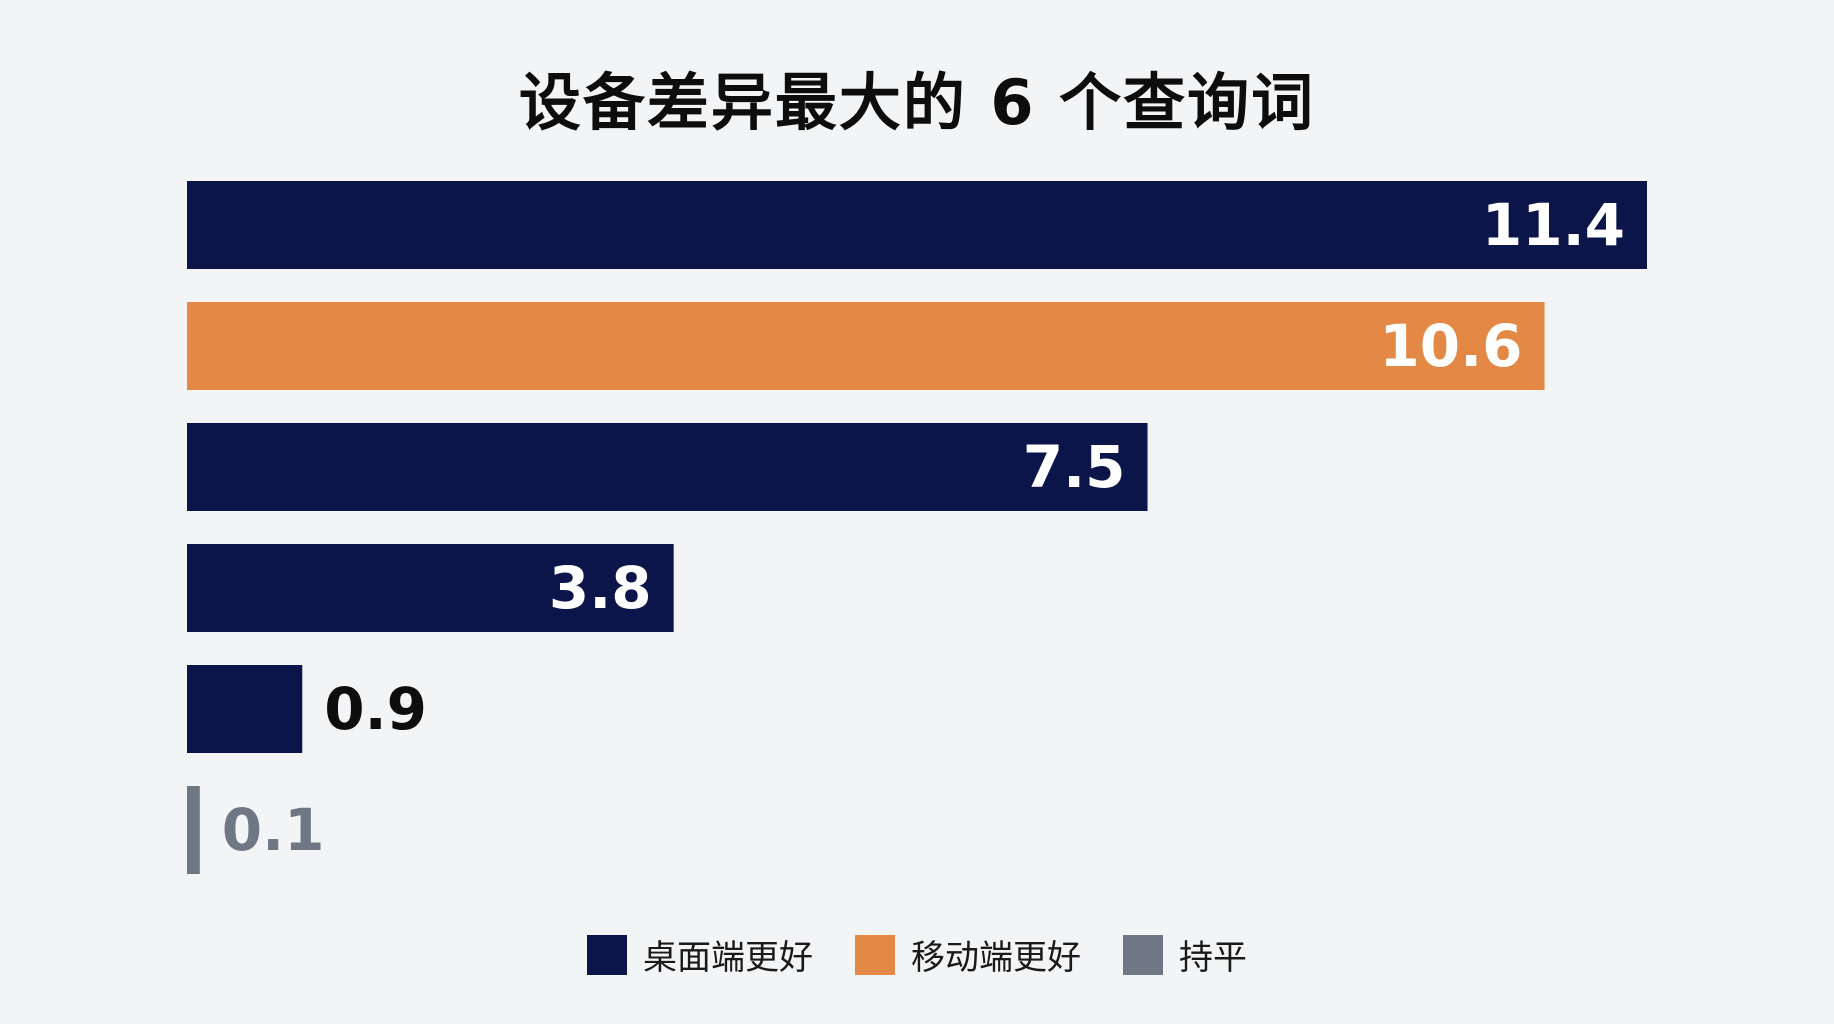 This screenshot has width=1834, height=1024. I want to click on legend-item-mobile: 移动端更好, so click(968, 954).